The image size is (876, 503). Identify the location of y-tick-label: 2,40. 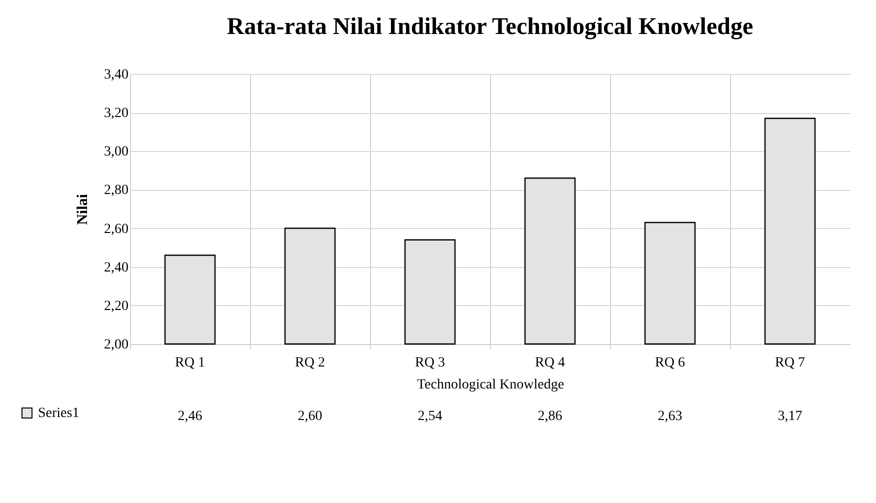
(116, 268).